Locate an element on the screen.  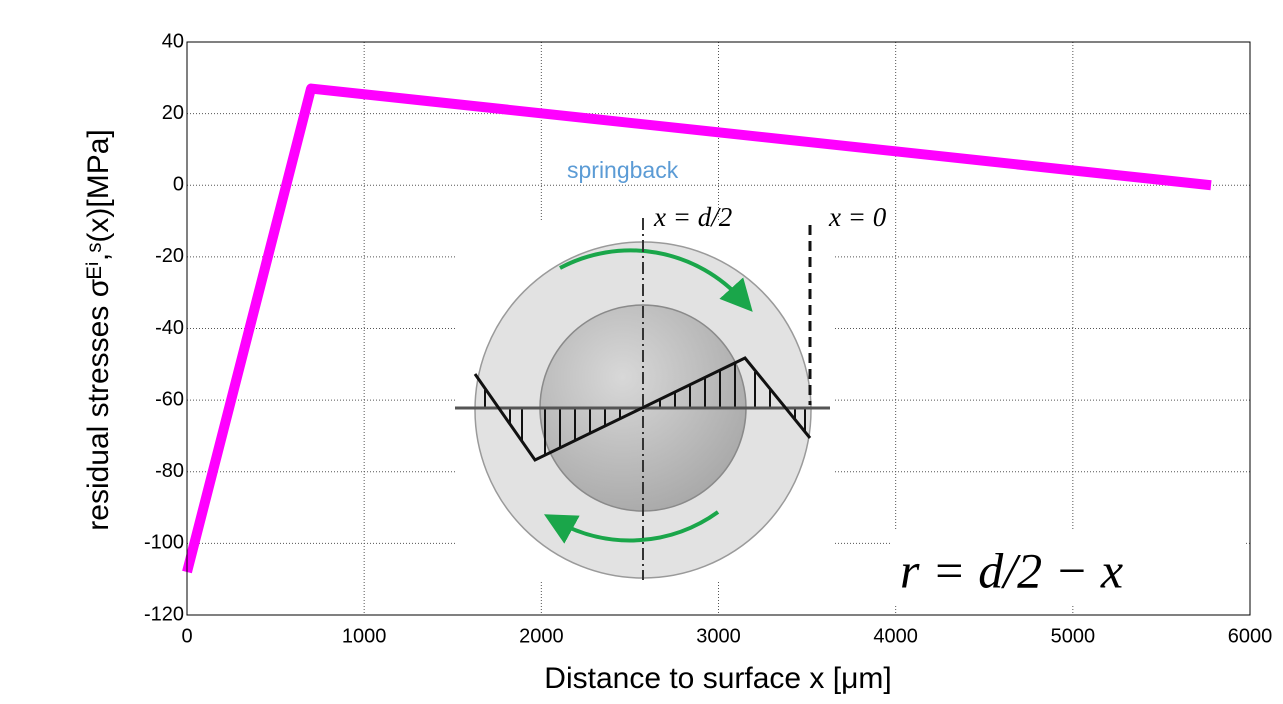
y-tick-label: 0 is located at coordinates (178, 185).